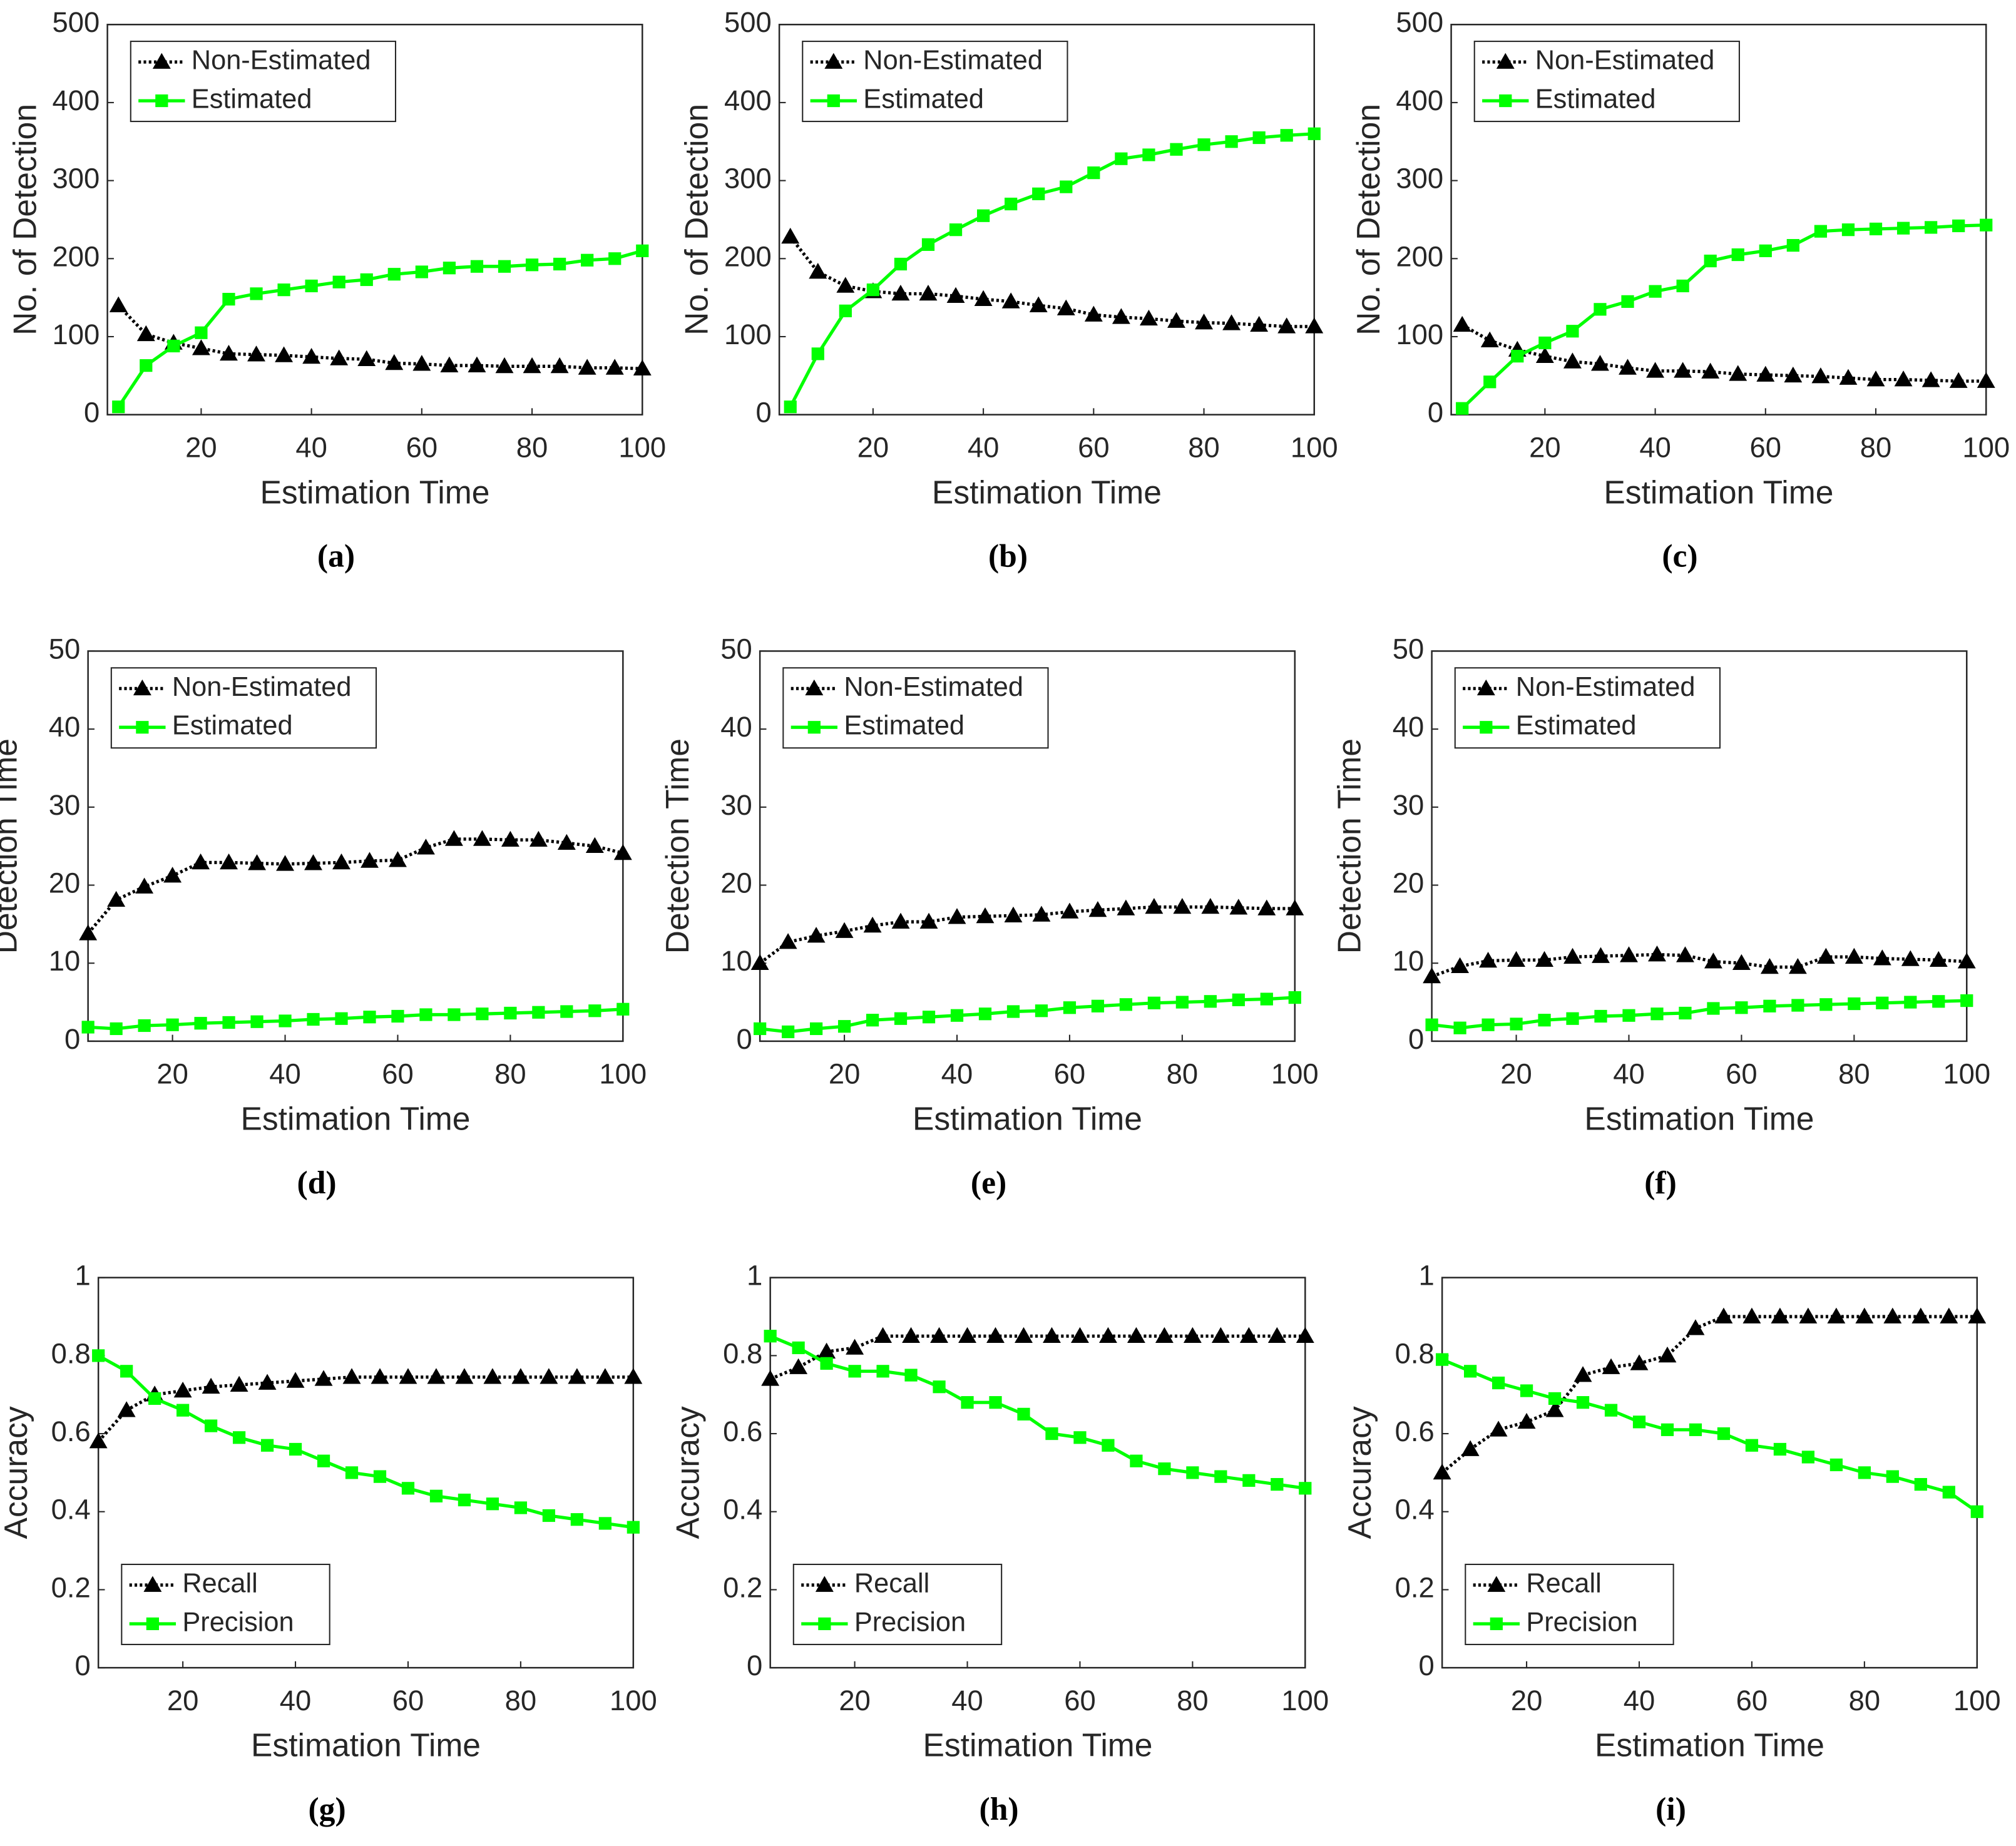 Image resolution: width=2016 pixels, height=1846 pixels. I want to click on y-tick-label: 400, so click(1419, 100).